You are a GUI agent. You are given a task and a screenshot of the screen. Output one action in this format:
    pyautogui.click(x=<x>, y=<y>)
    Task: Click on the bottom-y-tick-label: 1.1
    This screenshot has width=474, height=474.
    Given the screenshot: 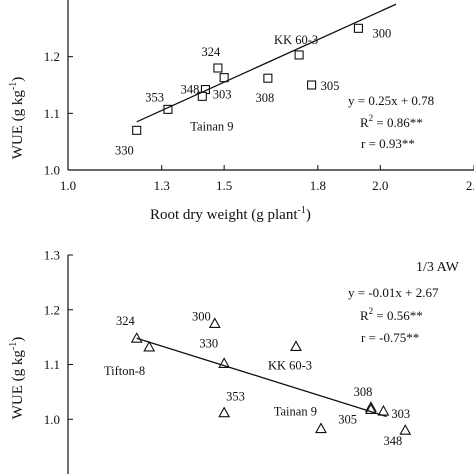 What is the action you would take?
    pyautogui.click(x=52, y=364)
    